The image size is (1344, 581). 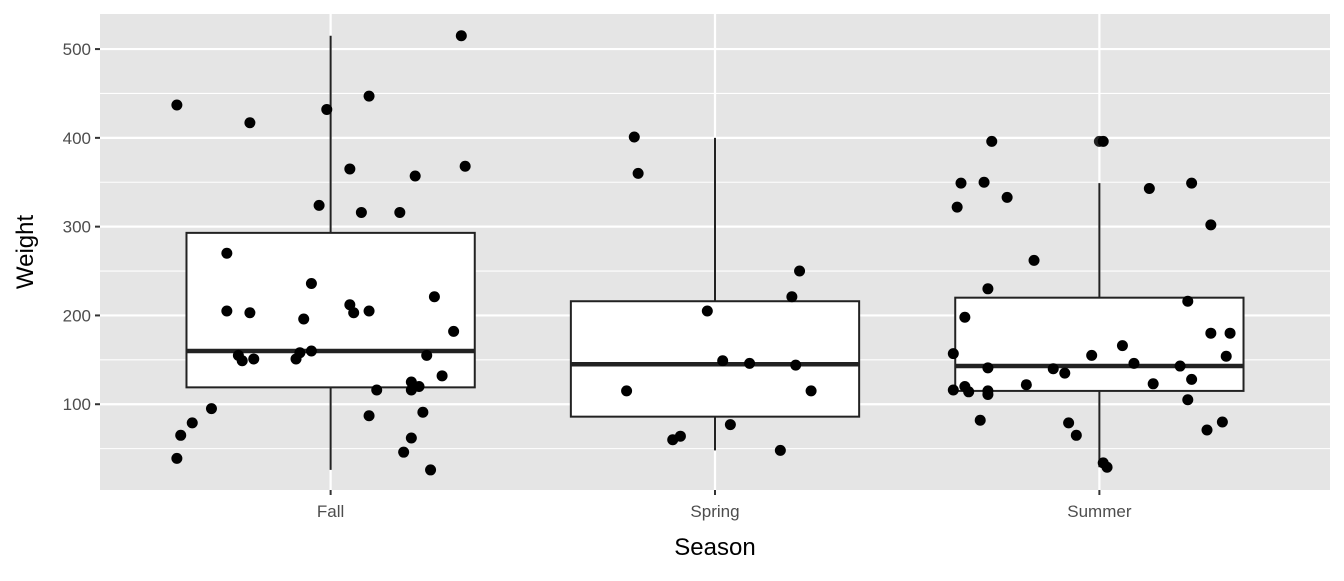 I want to click on x-tick-label: Fall, so click(x=330, y=511).